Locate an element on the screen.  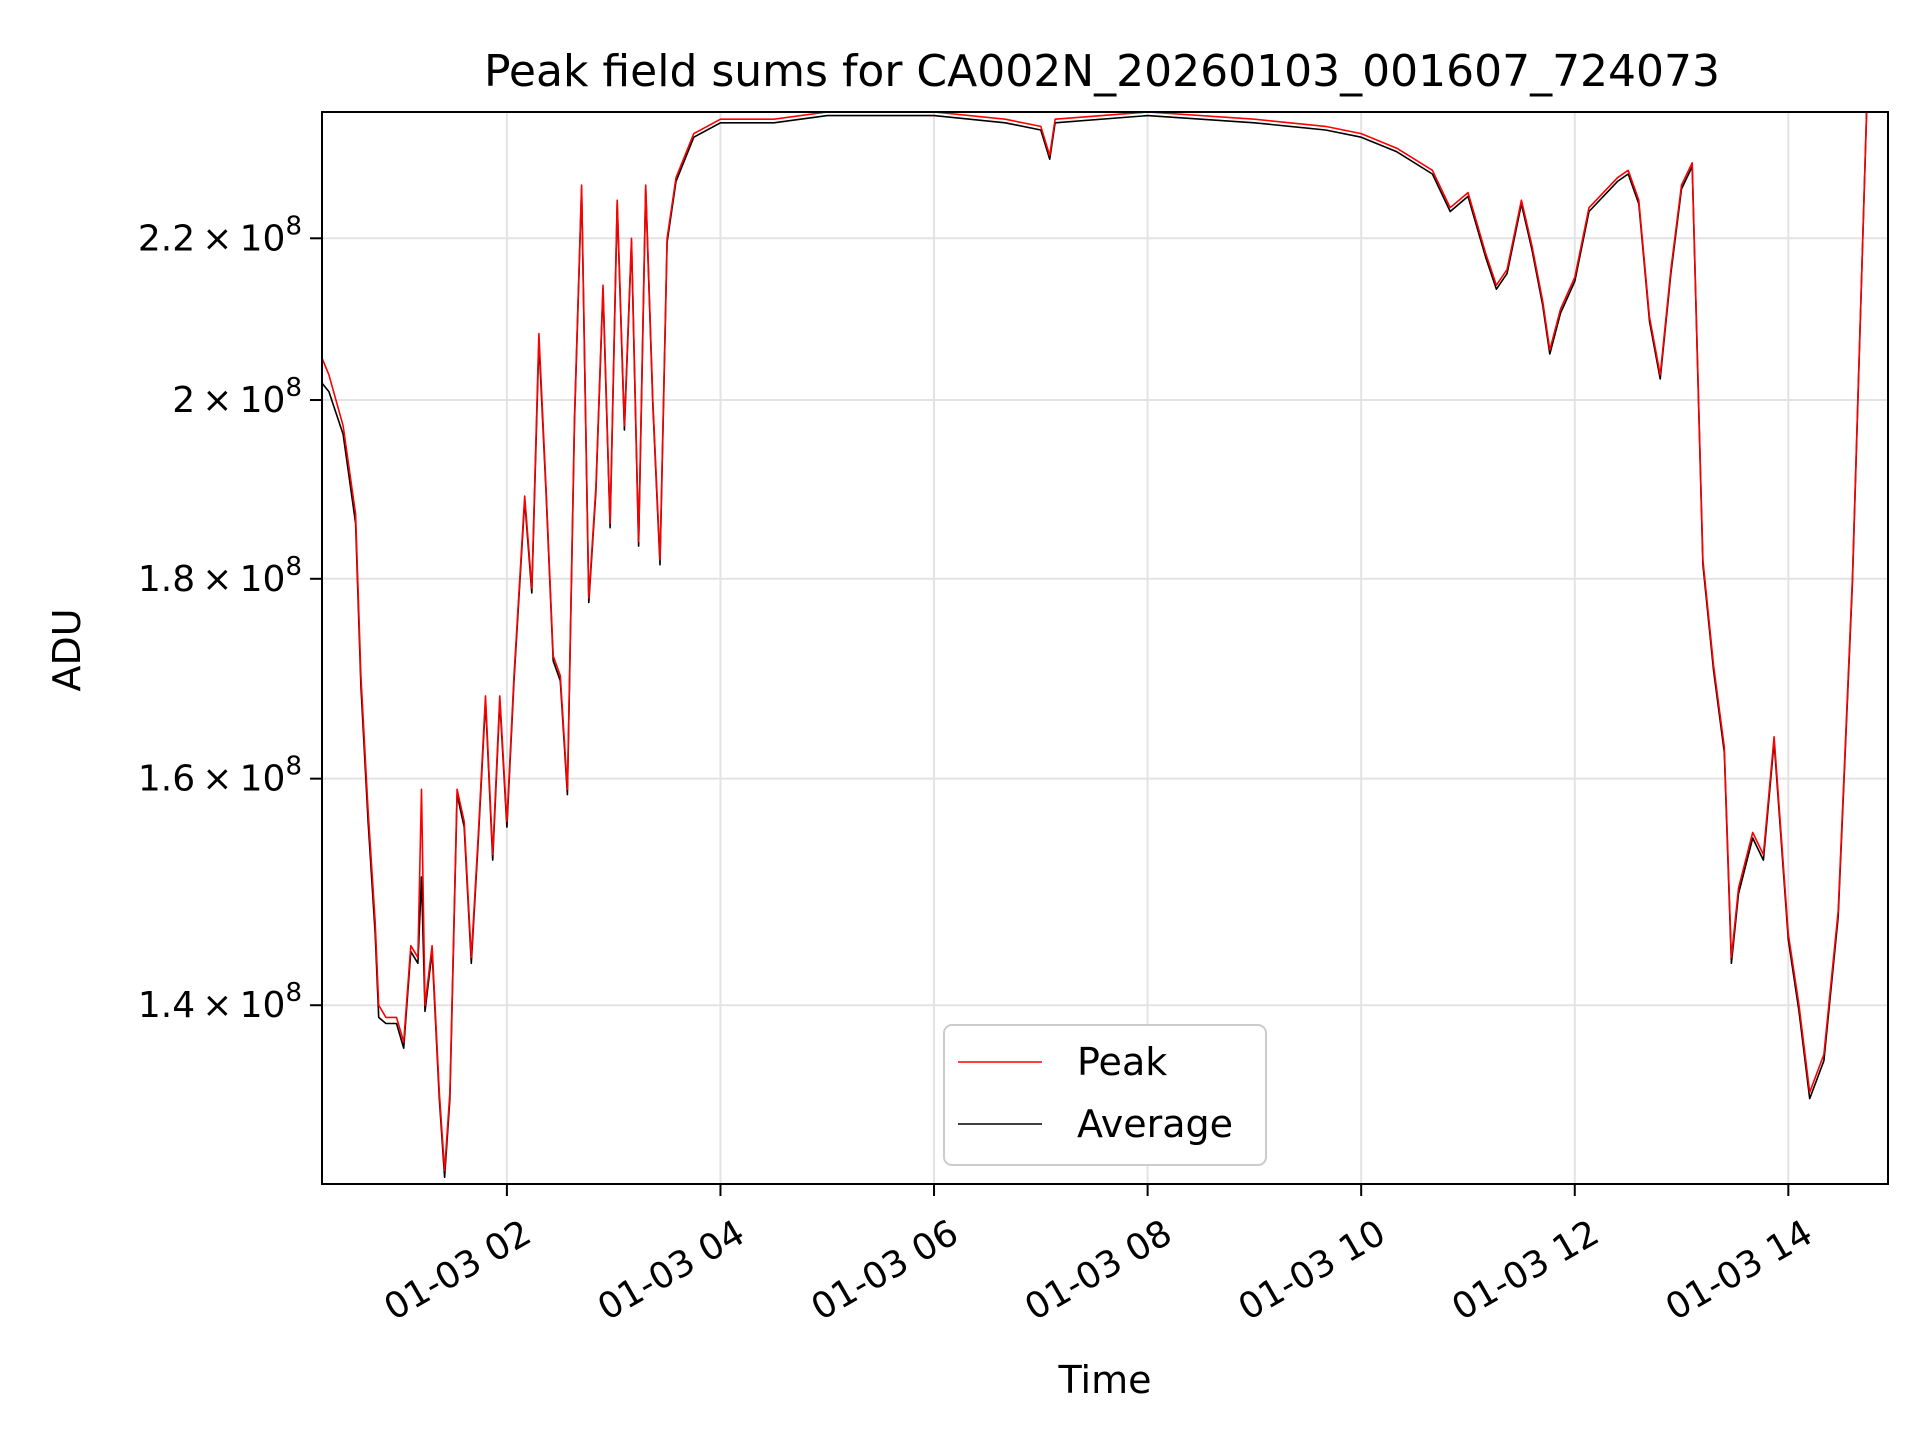
x-tick-label-1: 01-03 04 is located at coordinates (671, 1270).